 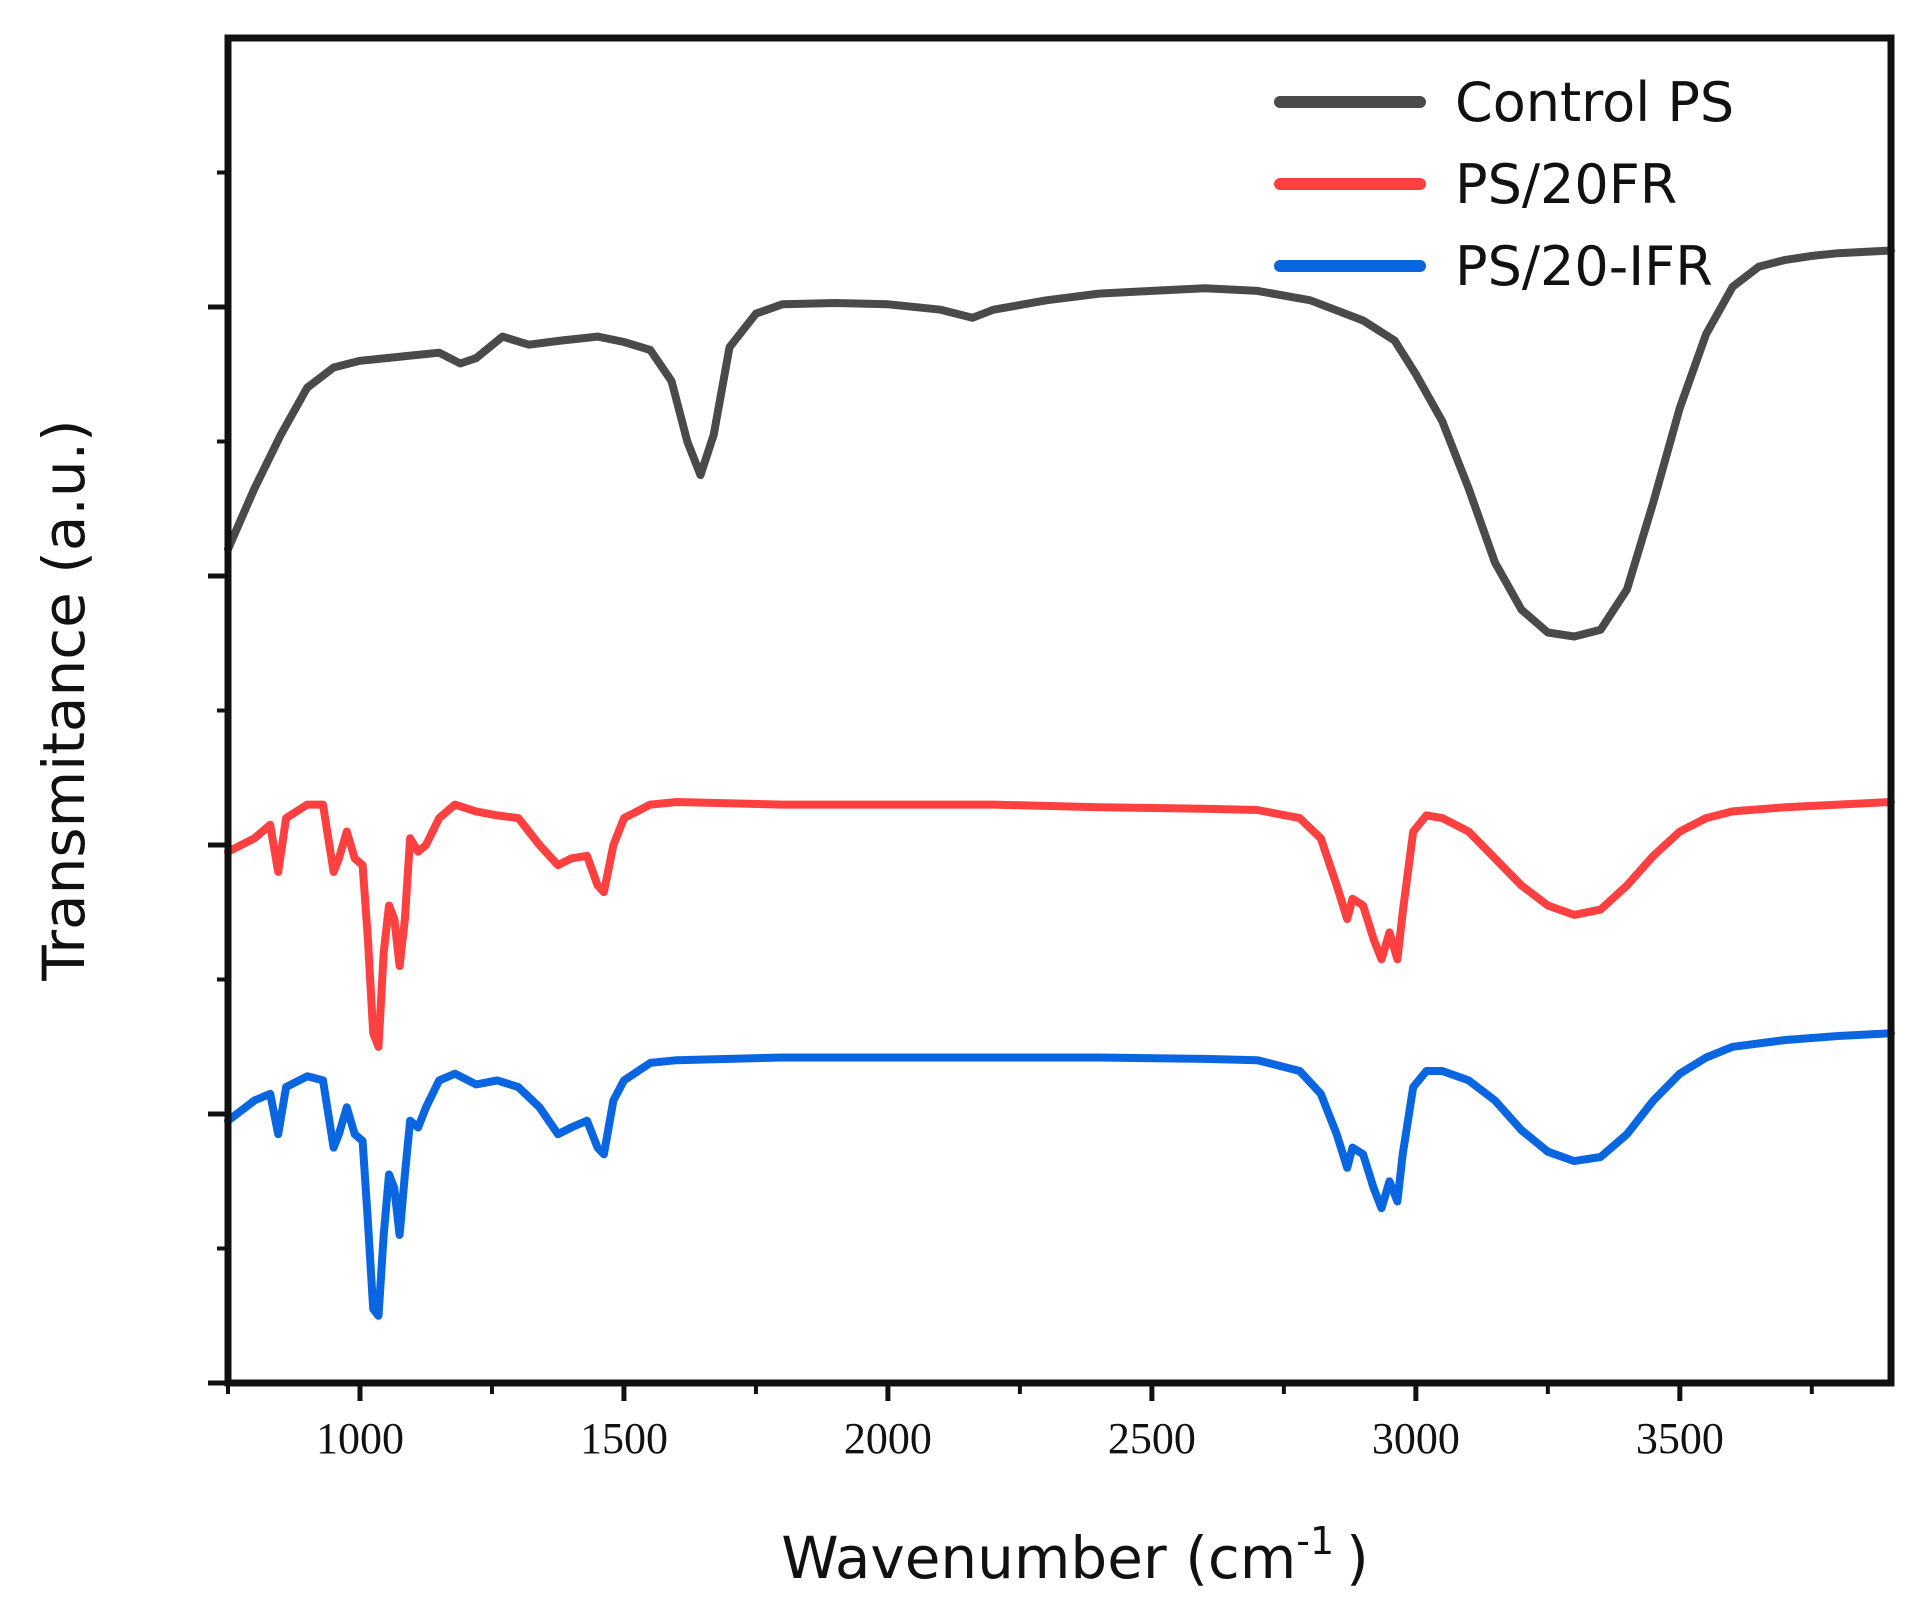 What do you see at coordinates (1680, 1438) in the screenshot?
I see `x-tick-label: 3500` at bounding box center [1680, 1438].